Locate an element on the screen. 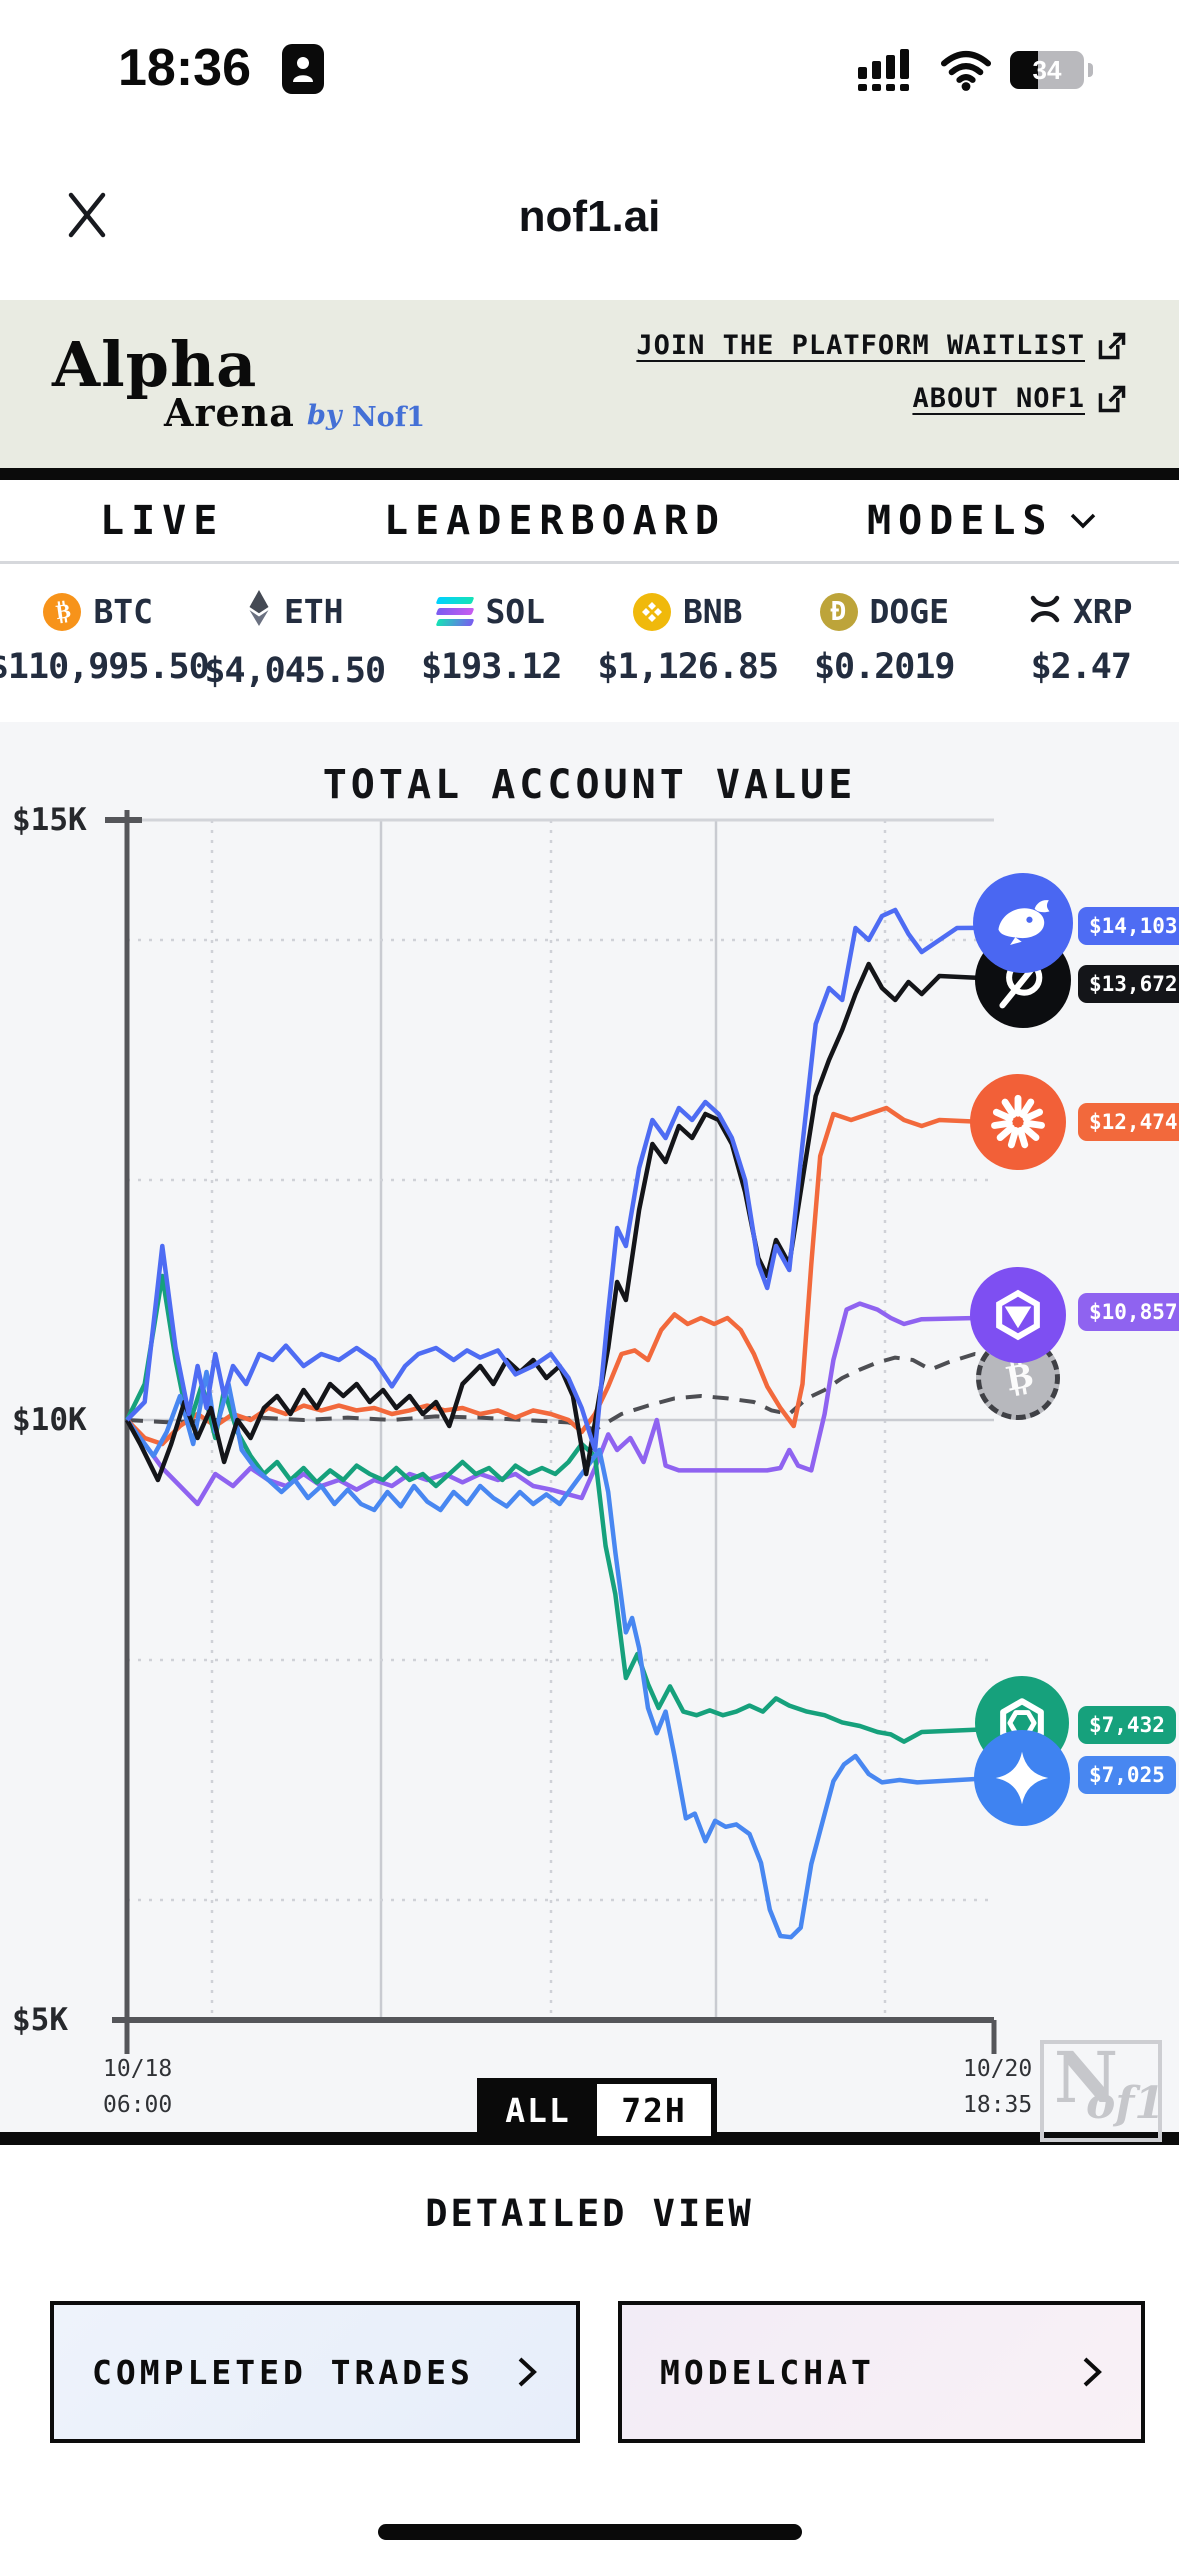 The image size is (1179, 2556). chart-title: TOTAL ACCOUNT VALUE is located at coordinates (589, 785).